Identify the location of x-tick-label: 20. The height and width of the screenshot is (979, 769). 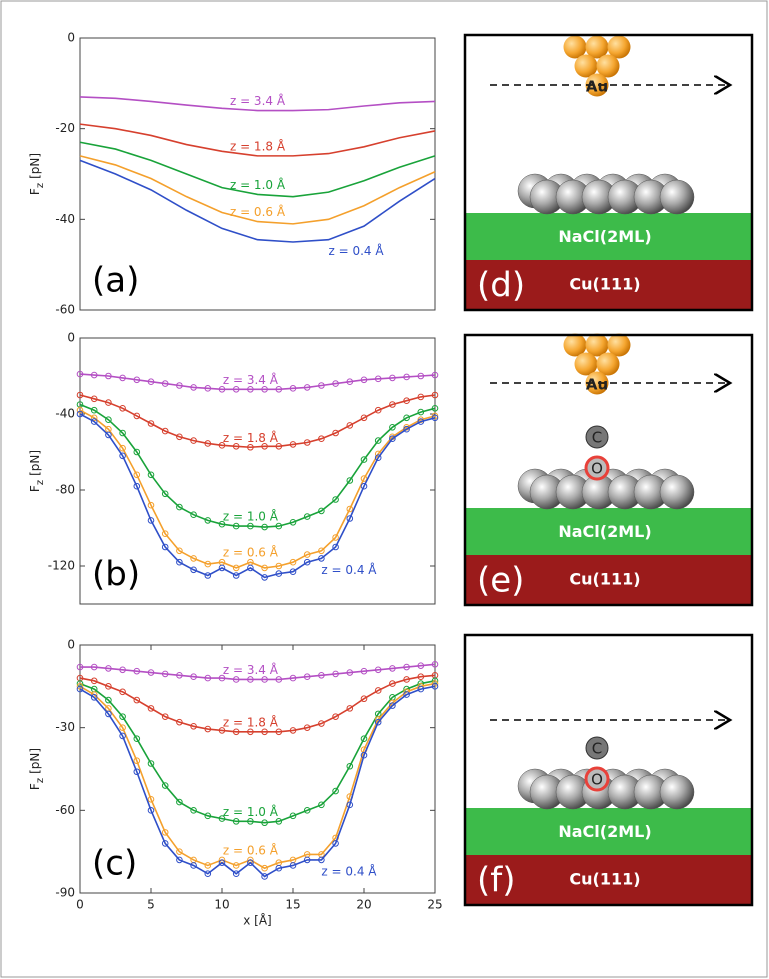
(363, 905).